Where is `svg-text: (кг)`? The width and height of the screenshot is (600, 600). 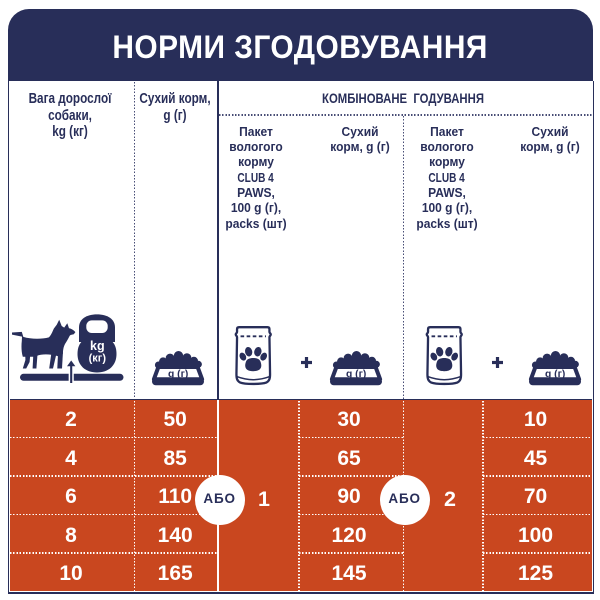 svg-text: (кг) is located at coordinates (98, 359).